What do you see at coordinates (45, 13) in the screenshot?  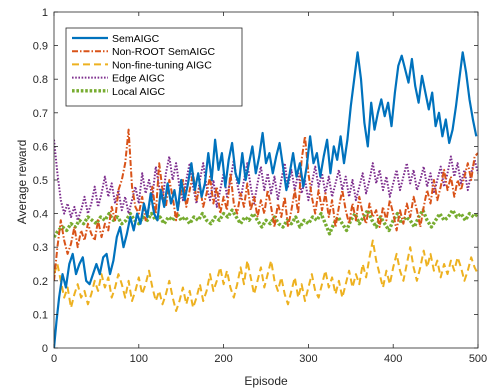 I see `y-tick-label: 1` at bounding box center [45, 13].